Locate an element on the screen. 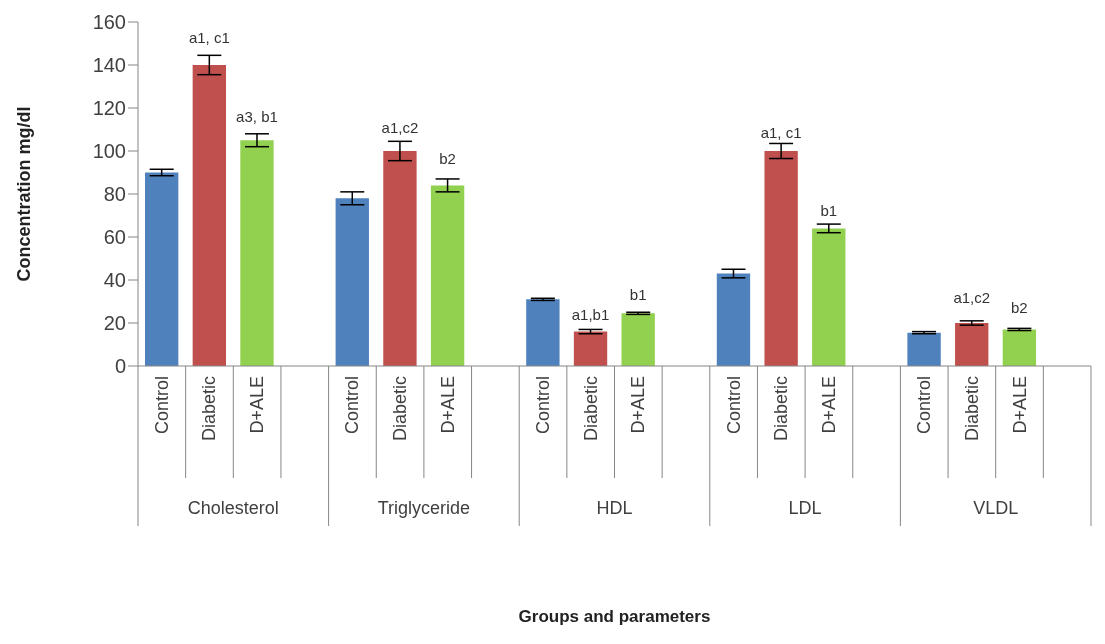 This screenshot has height=644, width=1105. text: LDL is located at coordinates (805, 508).